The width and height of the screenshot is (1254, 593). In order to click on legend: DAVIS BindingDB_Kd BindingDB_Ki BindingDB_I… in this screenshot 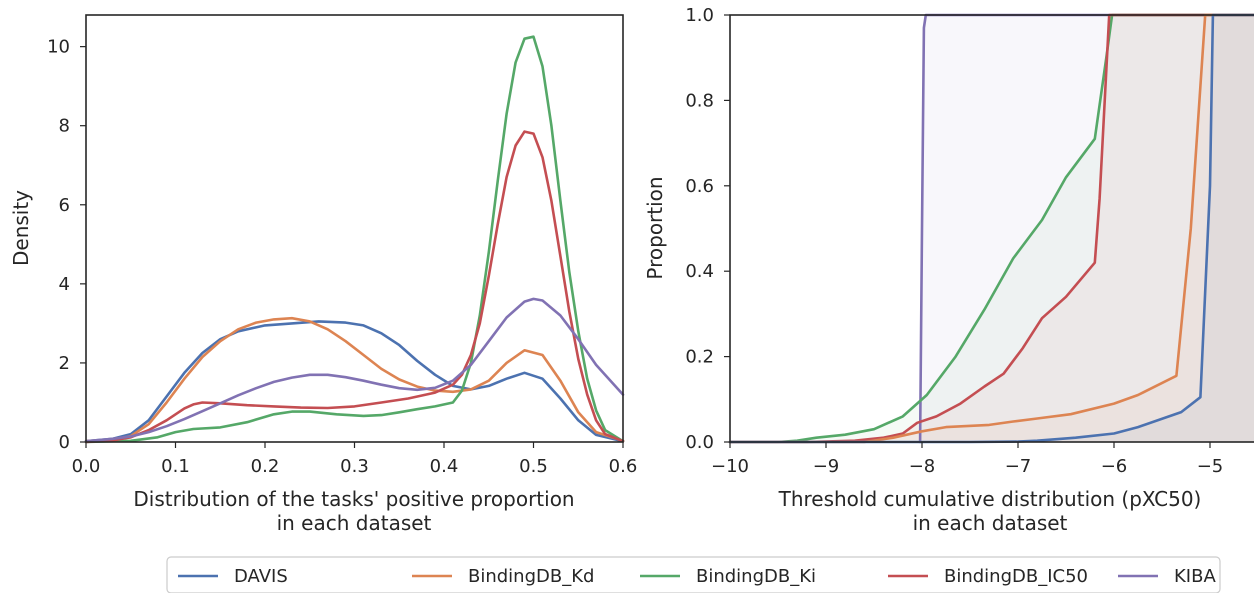, I will do `click(693, 574)`.